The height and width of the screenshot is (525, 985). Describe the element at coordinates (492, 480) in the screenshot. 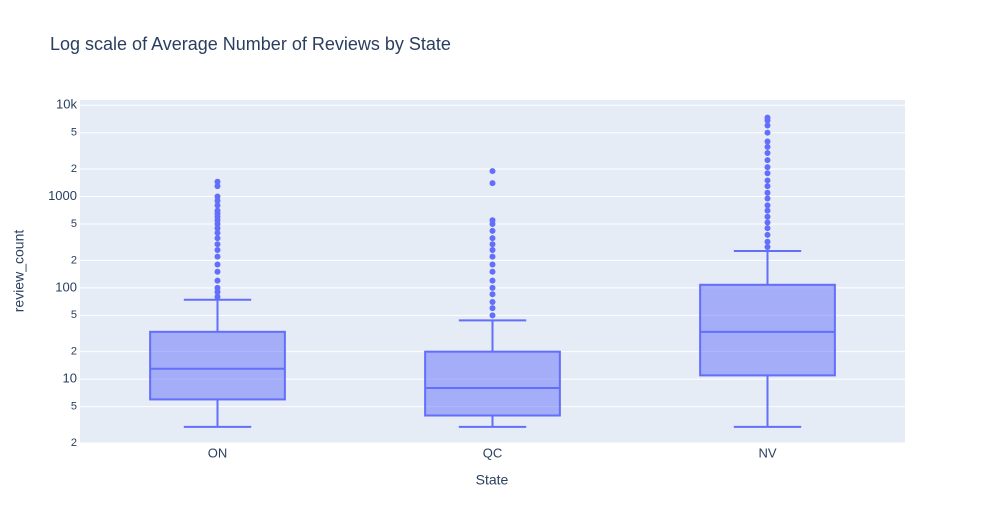

I see `x-axis-label: State` at that location.